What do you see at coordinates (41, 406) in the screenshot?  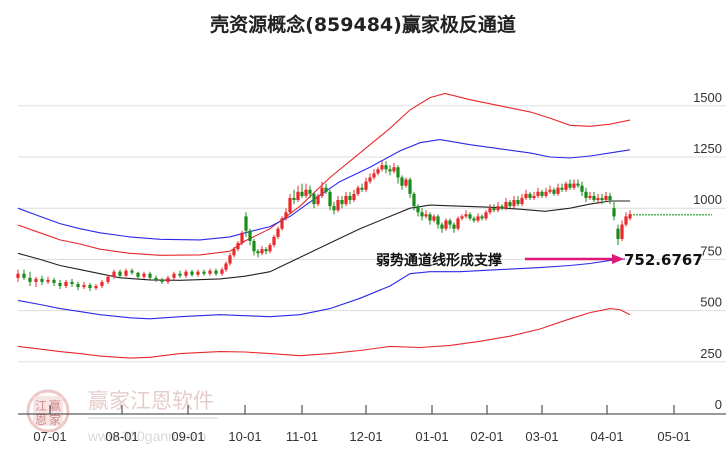 I see `svg-text: 江` at bounding box center [41, 406].